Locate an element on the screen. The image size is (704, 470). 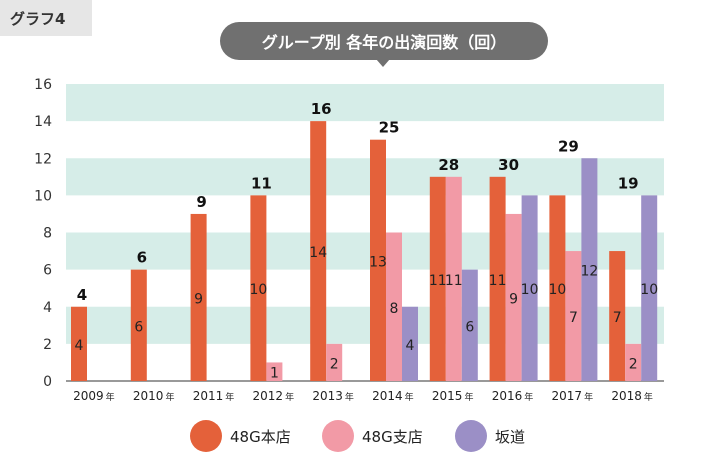
total-label: 16 is located at coordinates (321, 109).